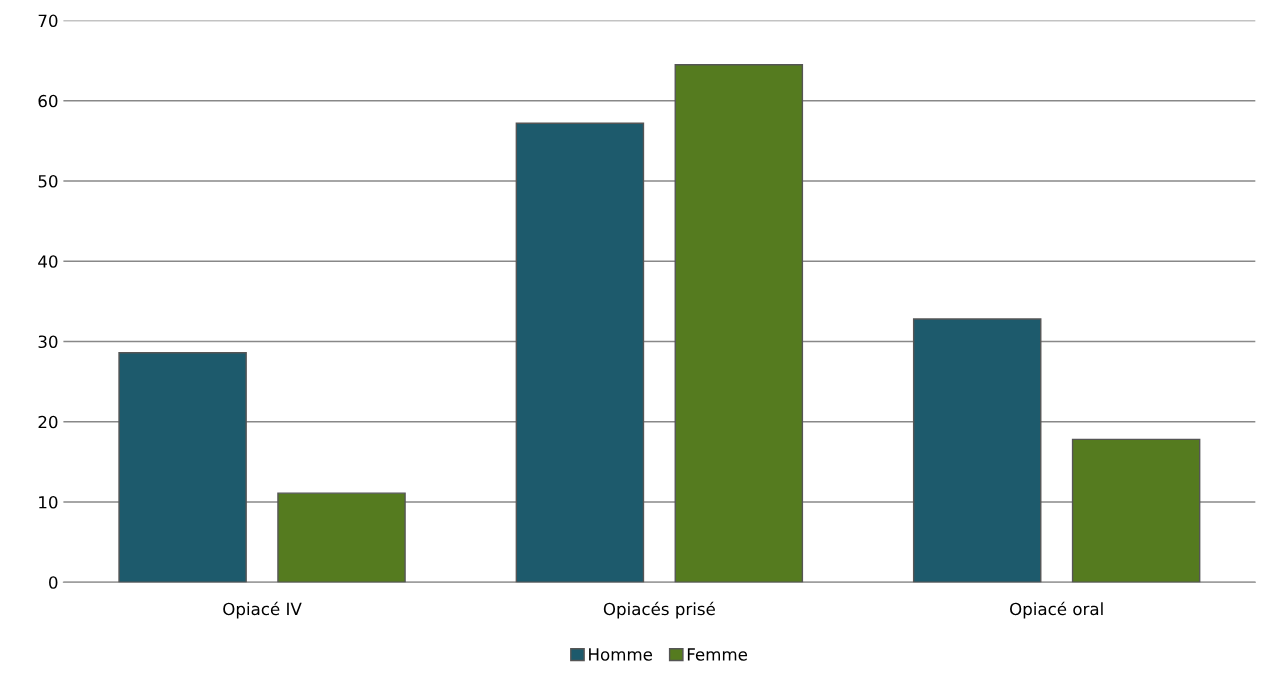 The image size is (1268, 685). Describe the element at coordinates (262, 610) in the screenshot. I see `x-tick-label: Opiacé IV` at that location.